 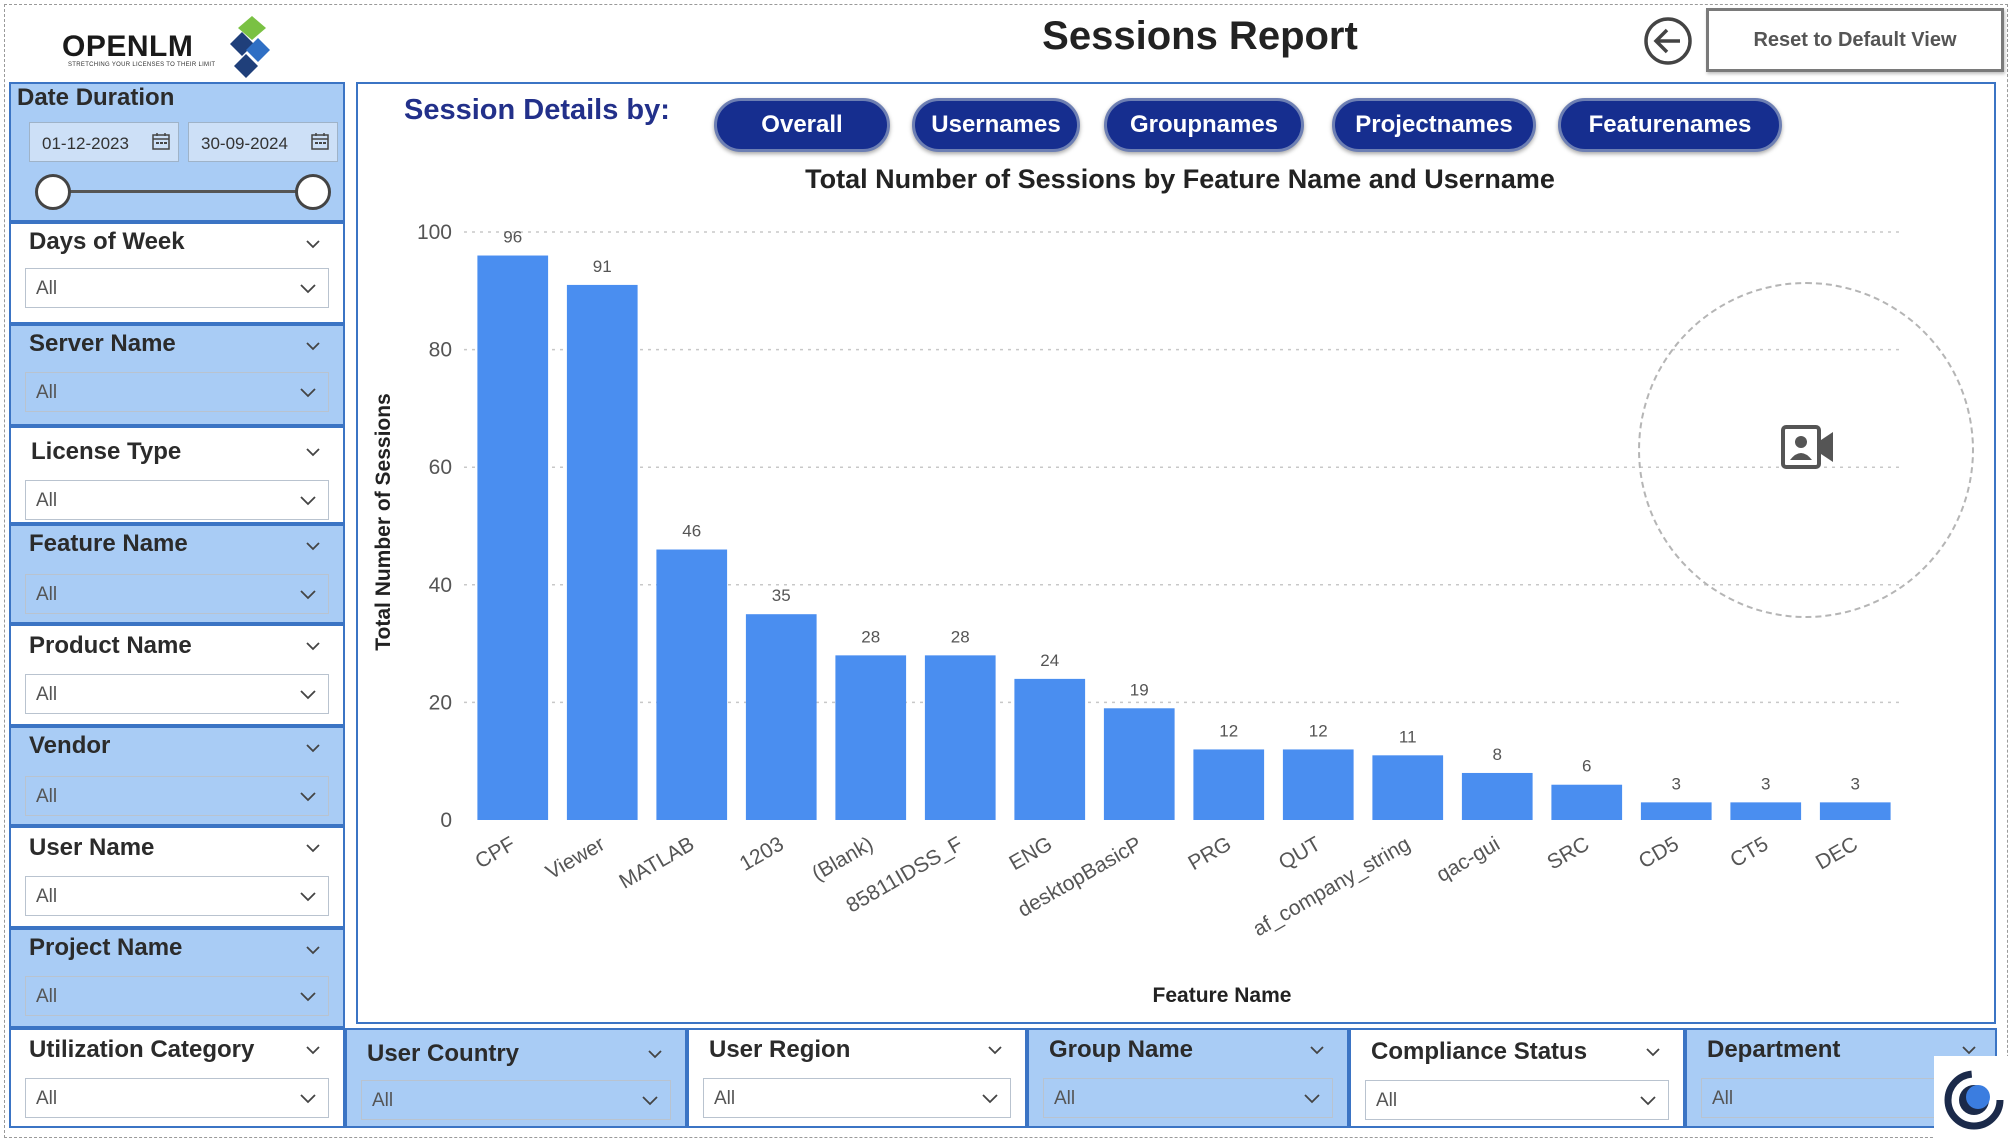 I want to click on video-placeholder, so click(x=1806, y=450).